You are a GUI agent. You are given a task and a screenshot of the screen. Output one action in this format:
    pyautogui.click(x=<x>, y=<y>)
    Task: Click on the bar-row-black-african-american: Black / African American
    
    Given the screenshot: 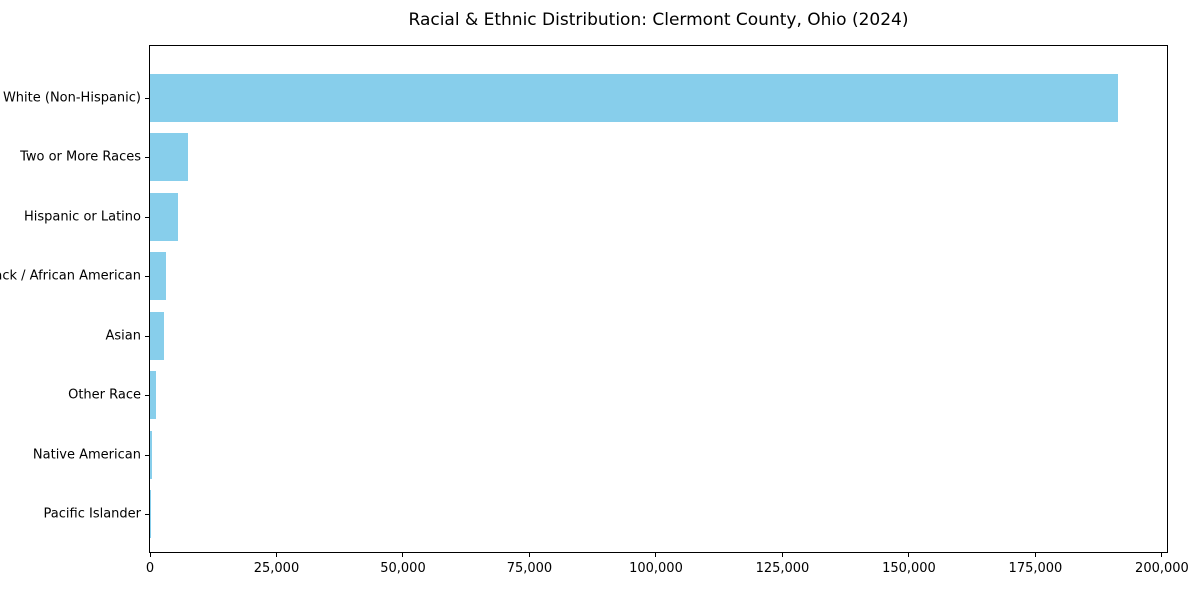 What is the action you would take?
    pyautogui.click(x=583, y=277)
    